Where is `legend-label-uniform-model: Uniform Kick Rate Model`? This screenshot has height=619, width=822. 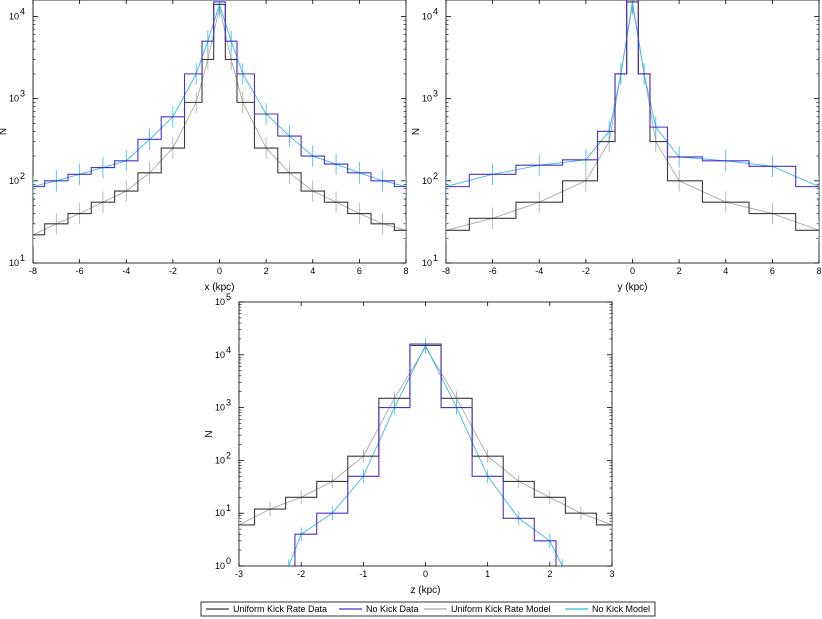 legend-label-uniform-model: Uniform Kick Rate Model is located at coordinates (501, 609).